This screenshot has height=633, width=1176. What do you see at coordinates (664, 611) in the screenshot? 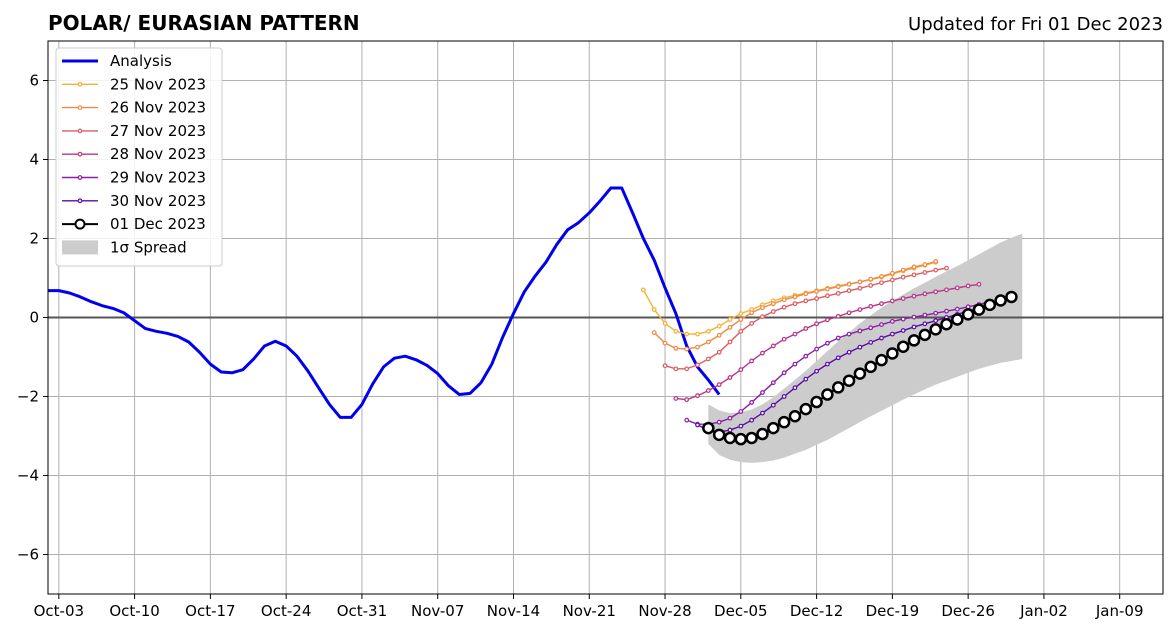
I see `x-tick-label: Nov-28` at bounding box center [664, 611].